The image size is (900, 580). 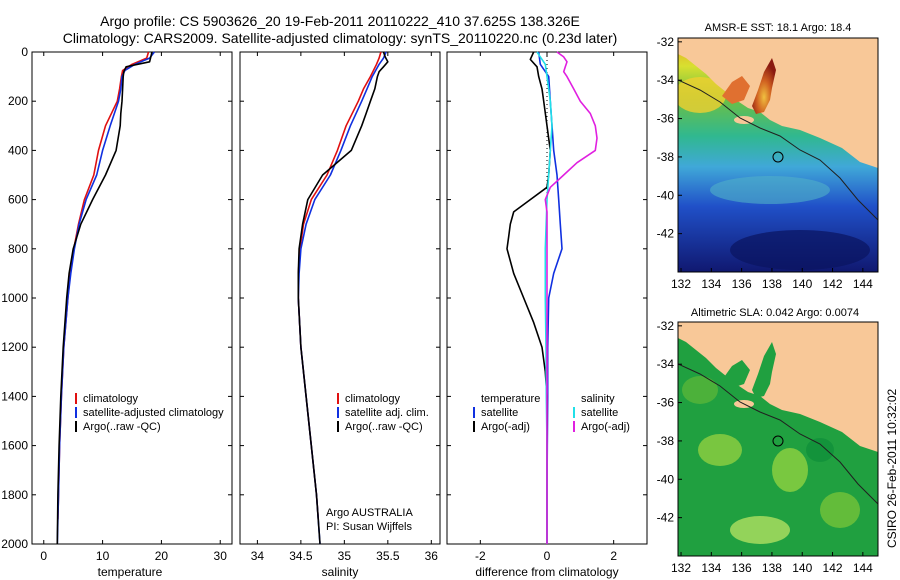 I want to click on sla-map-title: Altimetric SLA: 0.042 Argo: 0.0074, so click(x=775, y=313).